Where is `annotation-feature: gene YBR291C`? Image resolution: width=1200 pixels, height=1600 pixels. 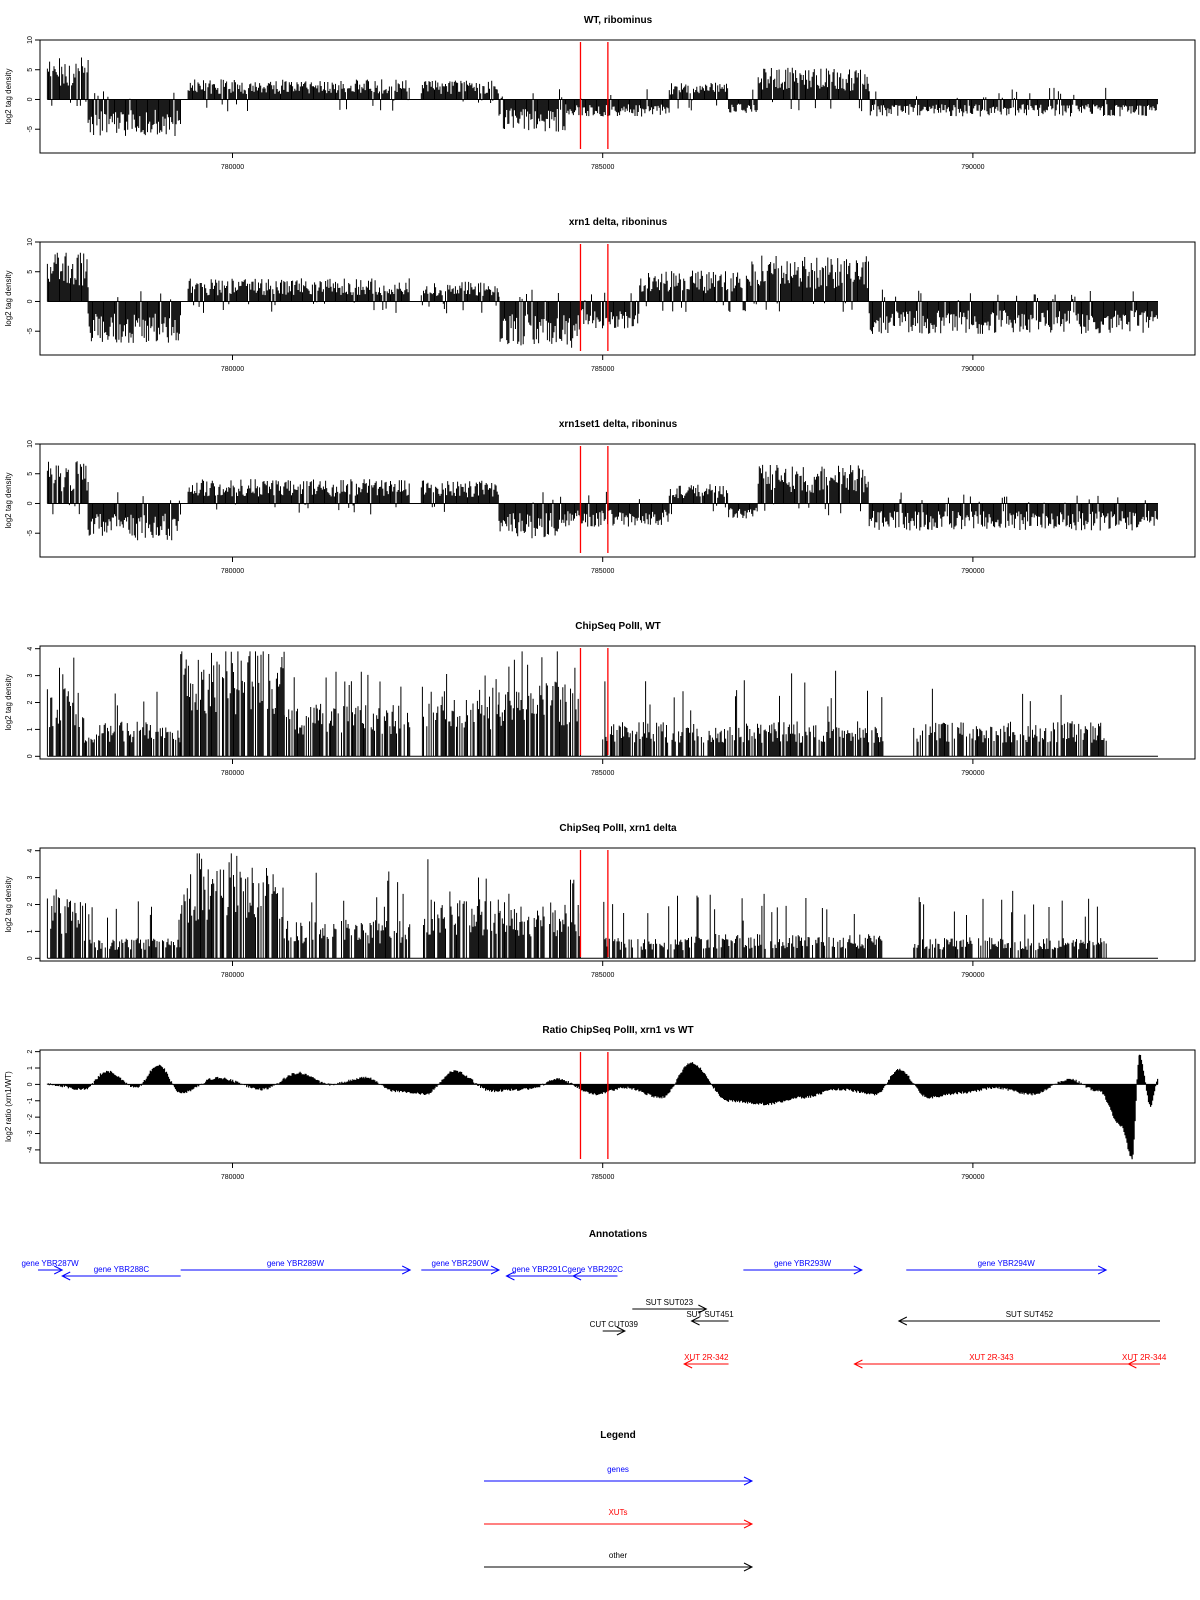 annotation-feature: gene YBR291C is located at coordinates (539, 1273).